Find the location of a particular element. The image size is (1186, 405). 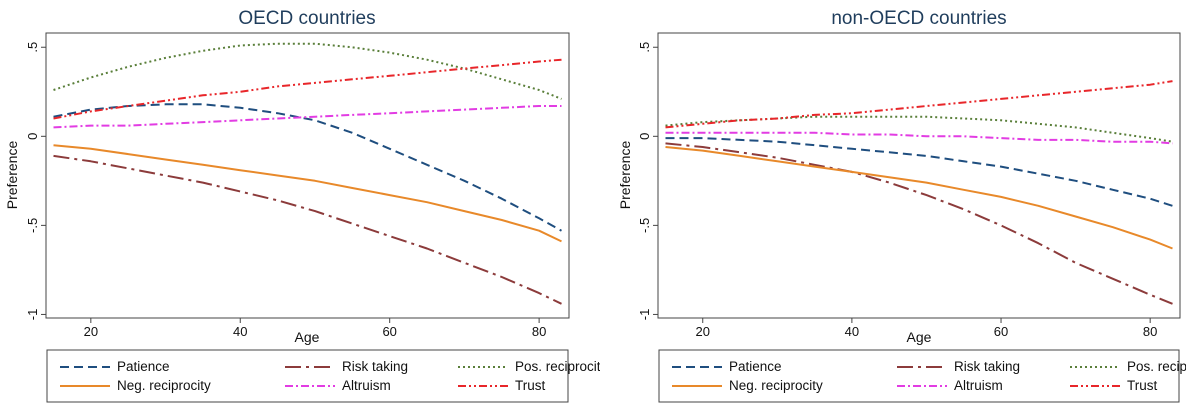

chart-title: OECD countries is located at coordinates (306, 18).